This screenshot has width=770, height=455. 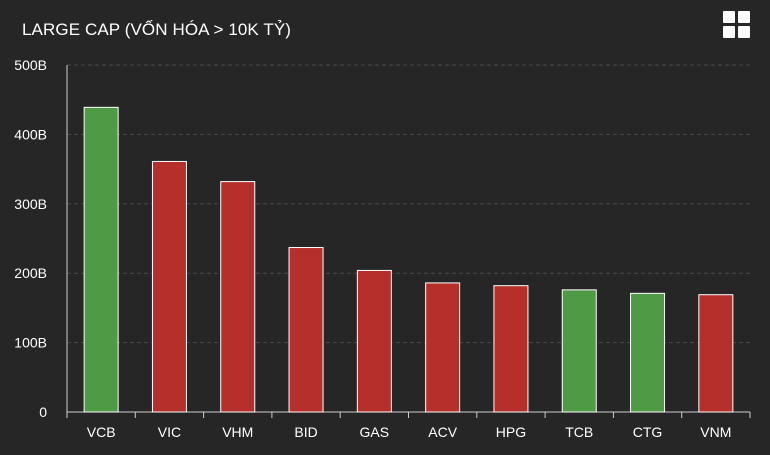 I want to click on bar-vnm, so click(x=716, y=353).